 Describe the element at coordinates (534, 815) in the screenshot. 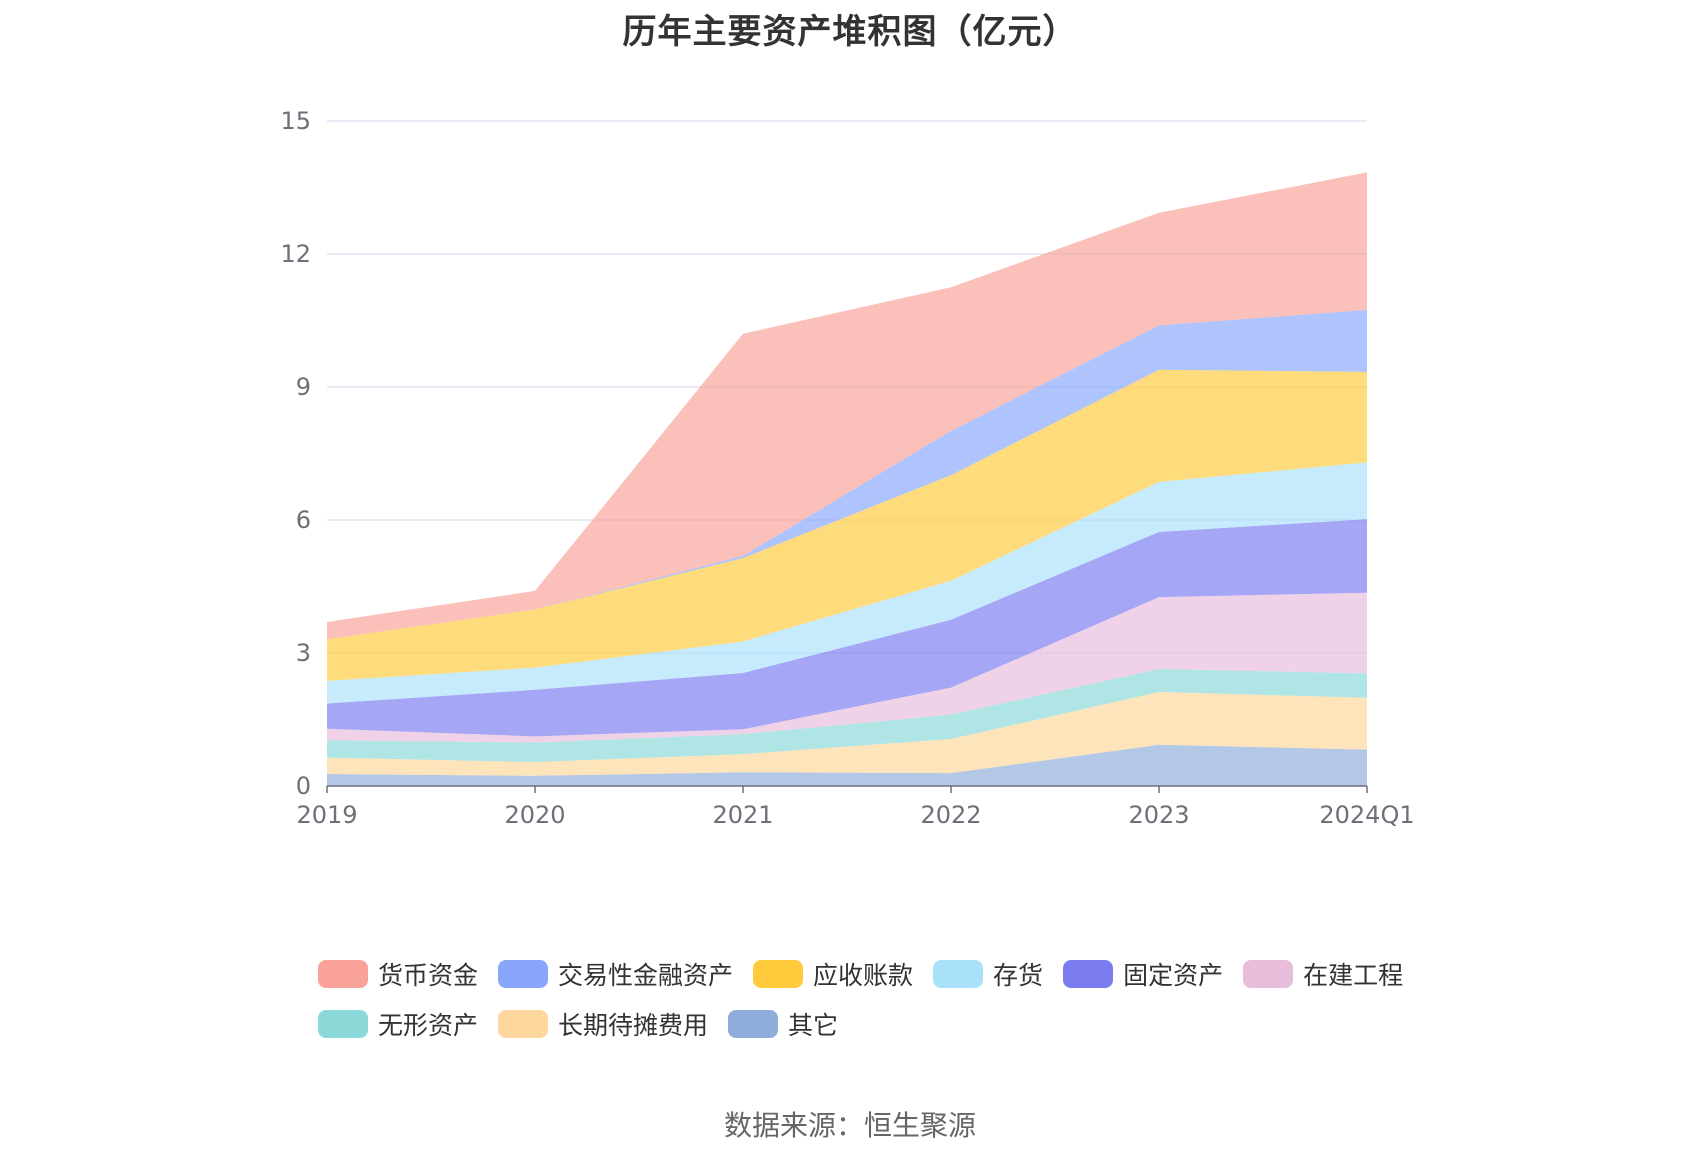

I see `x-tick-label: 2020` at that location.